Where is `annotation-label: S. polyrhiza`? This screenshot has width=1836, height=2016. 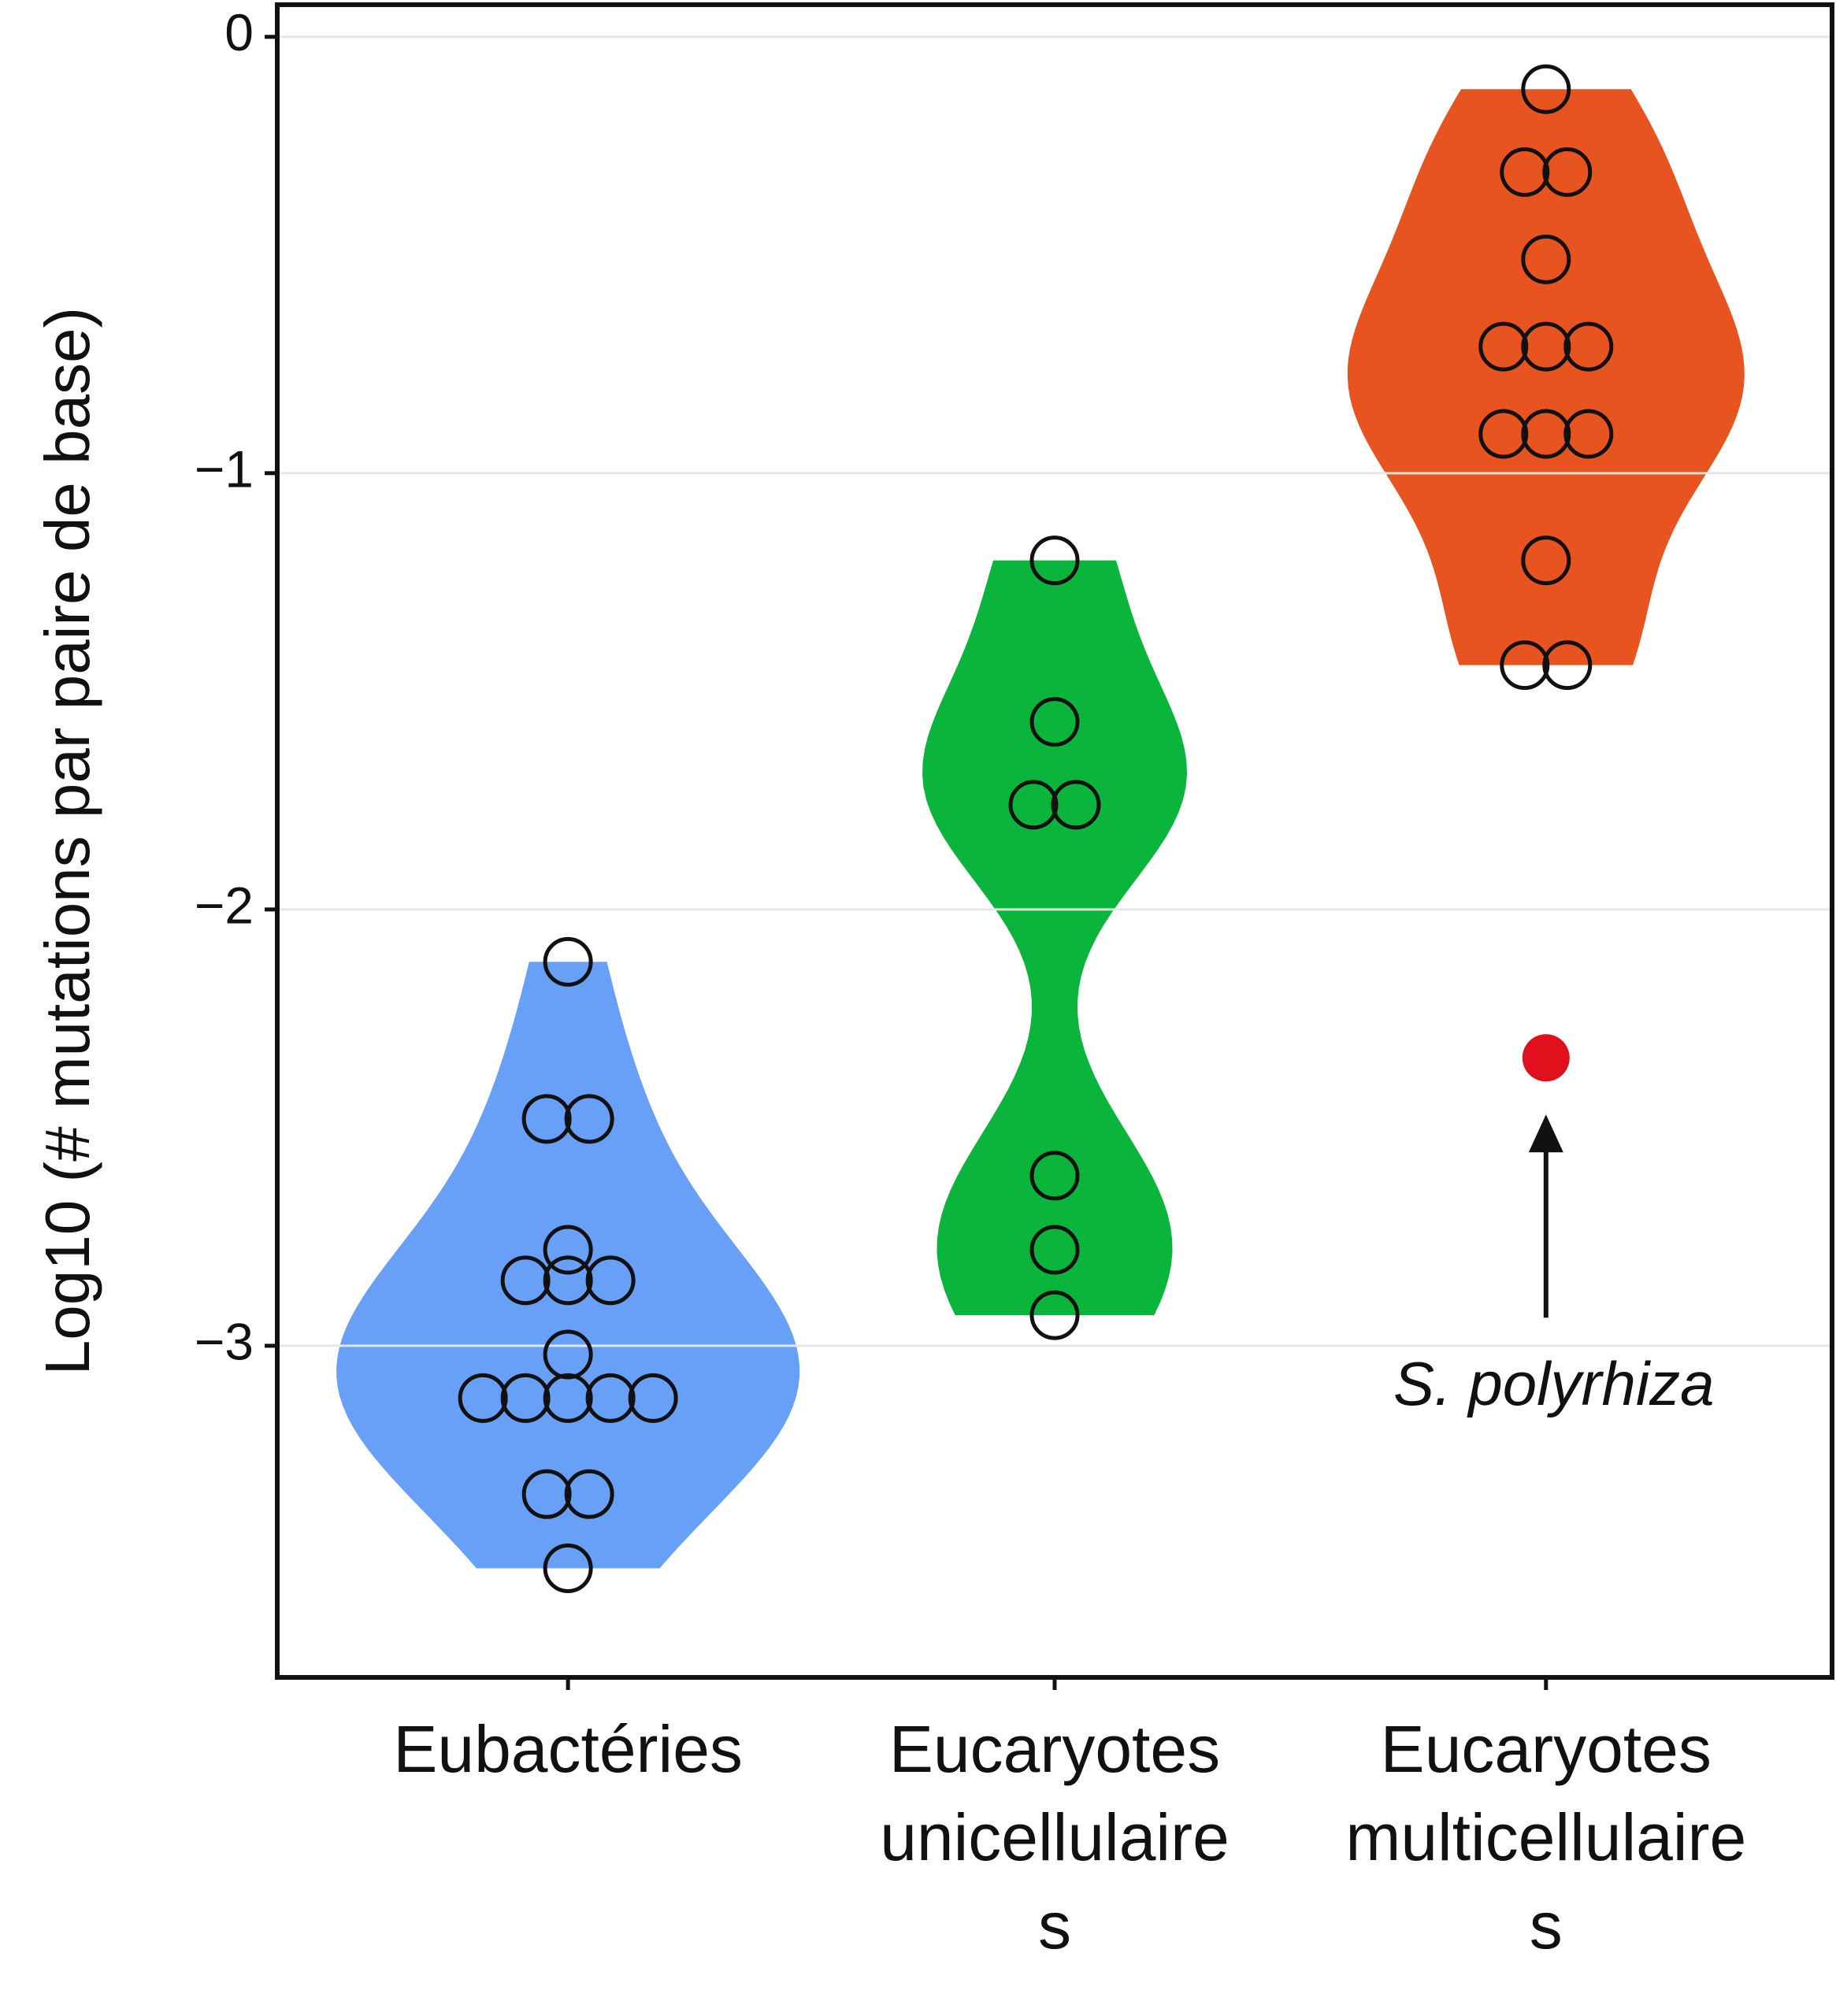
annotation-label: S. polyrhiza is located at coordinates (1554, 1383).